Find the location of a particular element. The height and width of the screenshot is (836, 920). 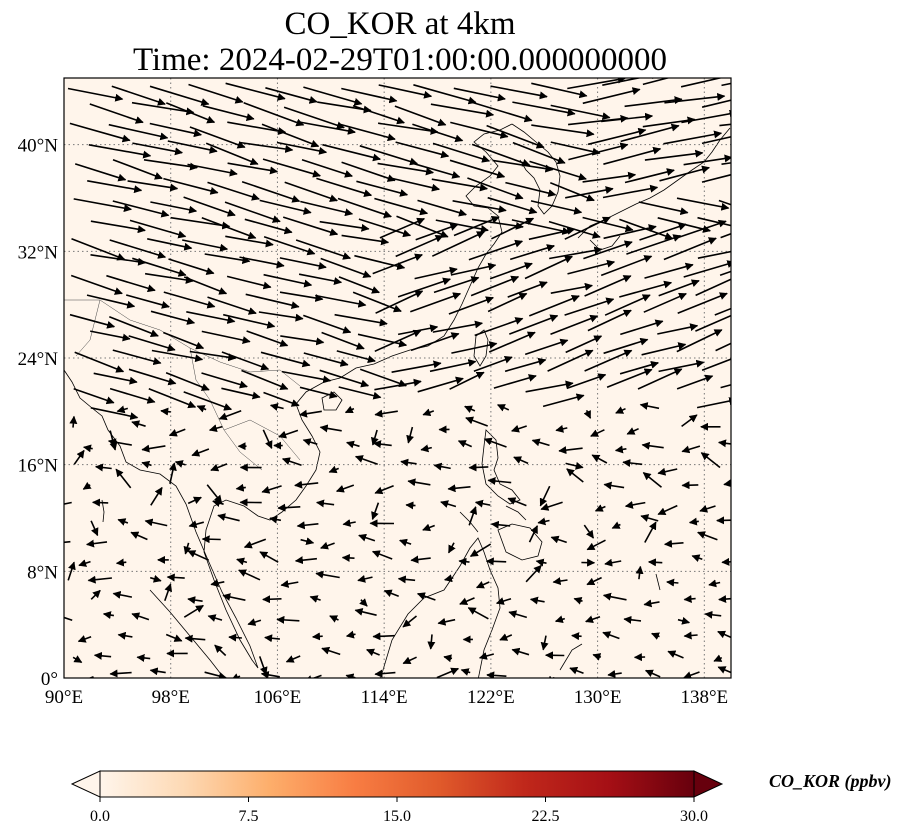

x-tick-label: 122°E is located at coordinates (491, 697).